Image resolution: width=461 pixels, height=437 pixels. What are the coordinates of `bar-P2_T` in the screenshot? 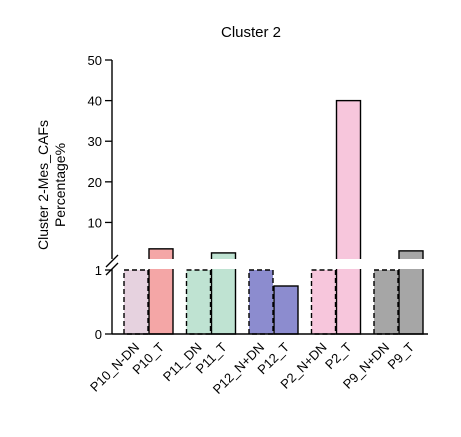 It's located at (348, 217).